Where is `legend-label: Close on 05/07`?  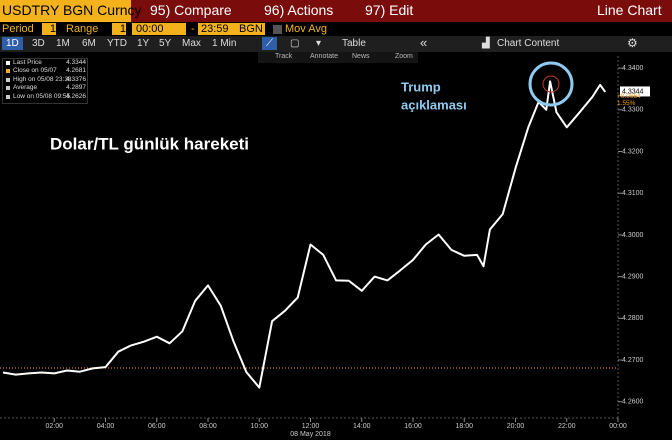 legend-label: Close on 05/07 is located at coordinates (35, 71).